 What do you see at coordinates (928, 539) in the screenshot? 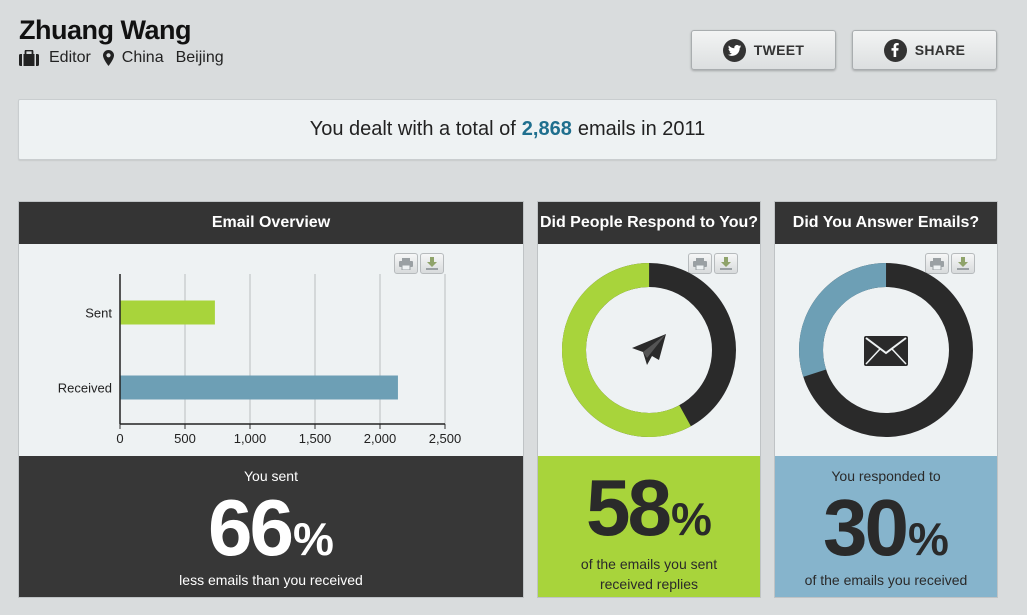
I see `answer-percent-sign: %` at bounding box center [928, 539].